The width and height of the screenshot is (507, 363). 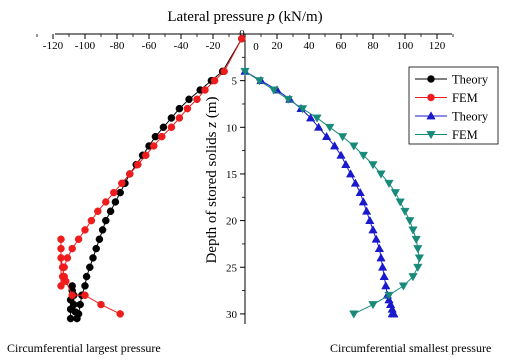 What do you see at coordinates (278, 46) in the screenshot?
I see `x-tick-label-8: 20` at bounding box center [278, 46].